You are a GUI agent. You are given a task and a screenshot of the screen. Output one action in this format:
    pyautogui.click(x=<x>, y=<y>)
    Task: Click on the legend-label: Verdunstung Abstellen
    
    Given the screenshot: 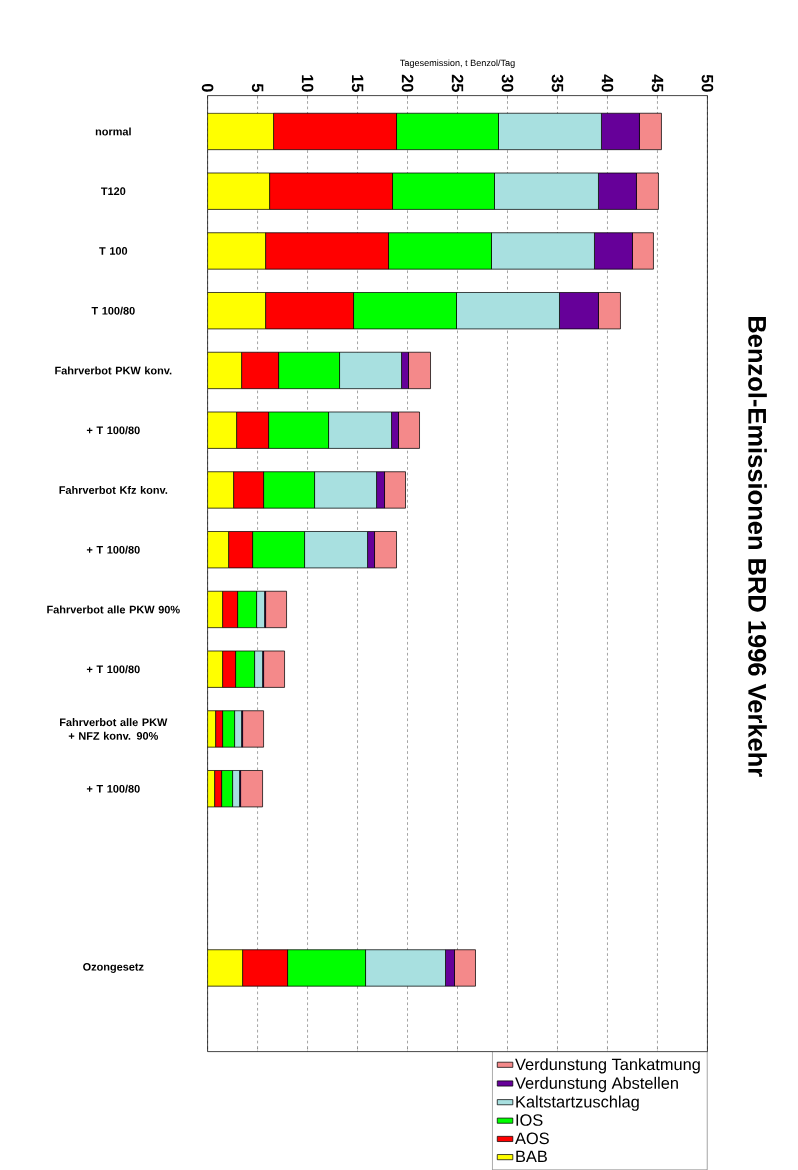 What is the action you would take?
    pyautogui.click(x=596, y=1084)
    